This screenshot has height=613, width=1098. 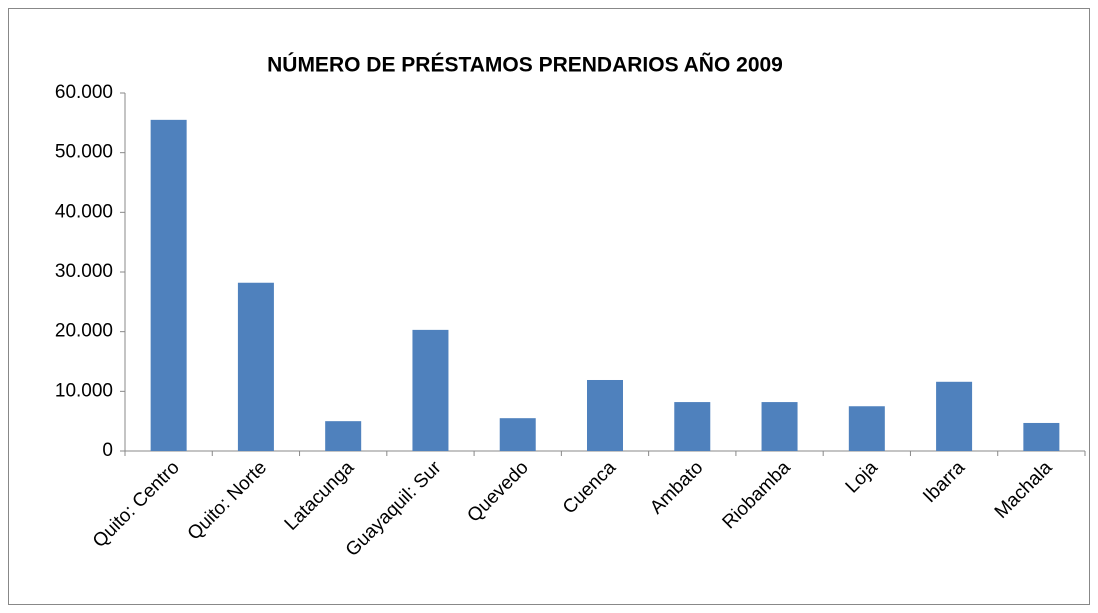 I want to click on y-tick-label: 50.000, so click(x=84, y=152).